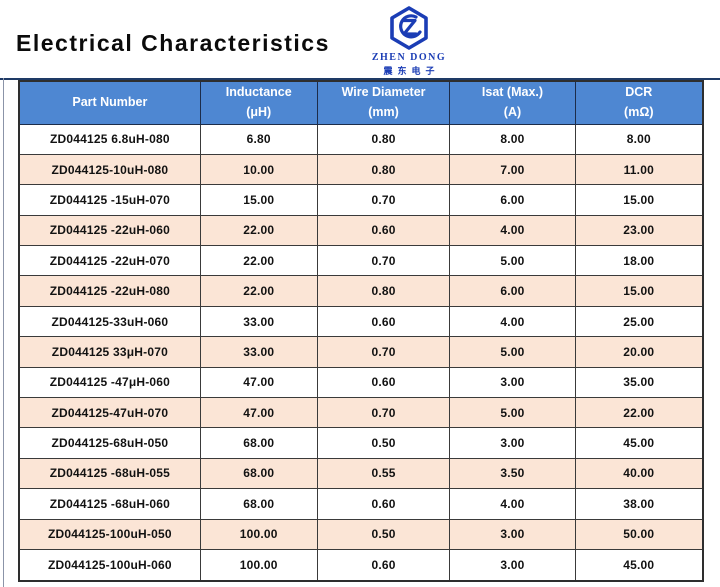 This screenshot has width=720, height=587. Describe the element at coordinates (639, 261) in the screenshot. I see `value-cell: 18.00` at that location.